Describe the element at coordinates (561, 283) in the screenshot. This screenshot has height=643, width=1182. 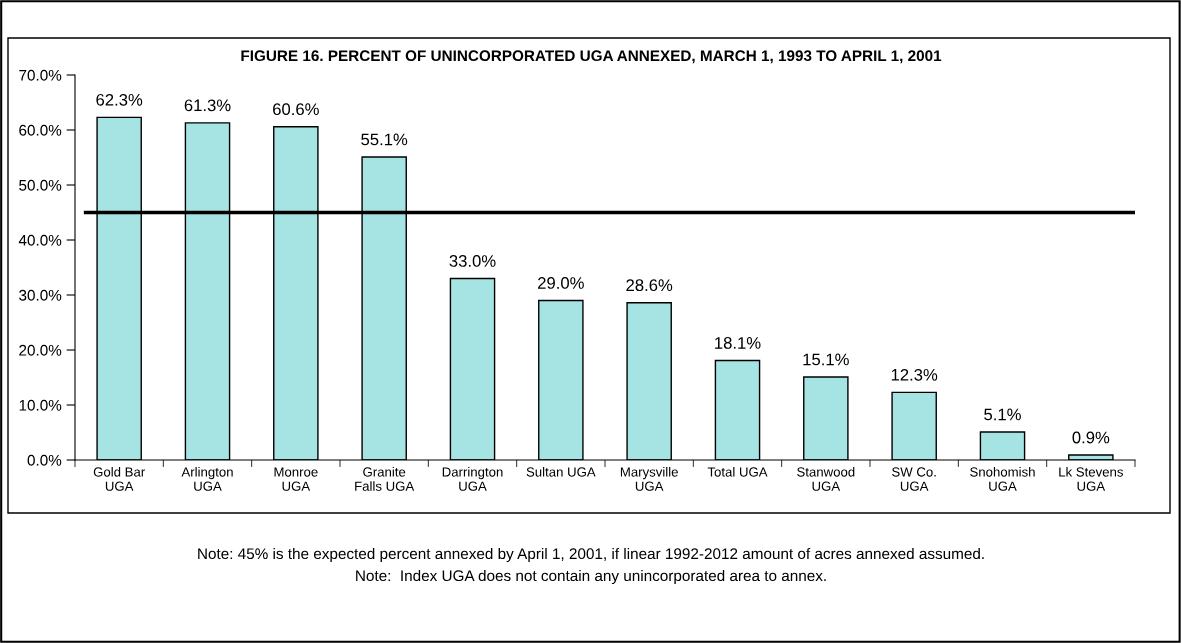
I see `data-label: 29.0%` at that location.